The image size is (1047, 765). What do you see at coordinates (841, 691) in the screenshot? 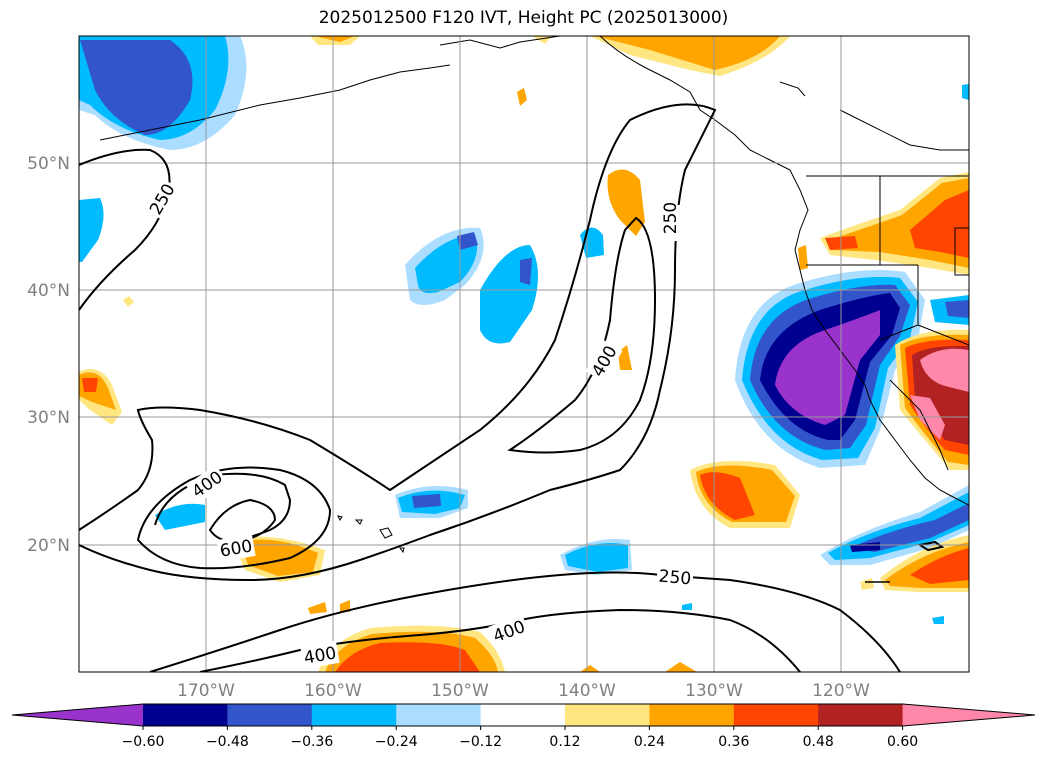
I see `lon-label: 120°W` at bounding box center [841, 691].